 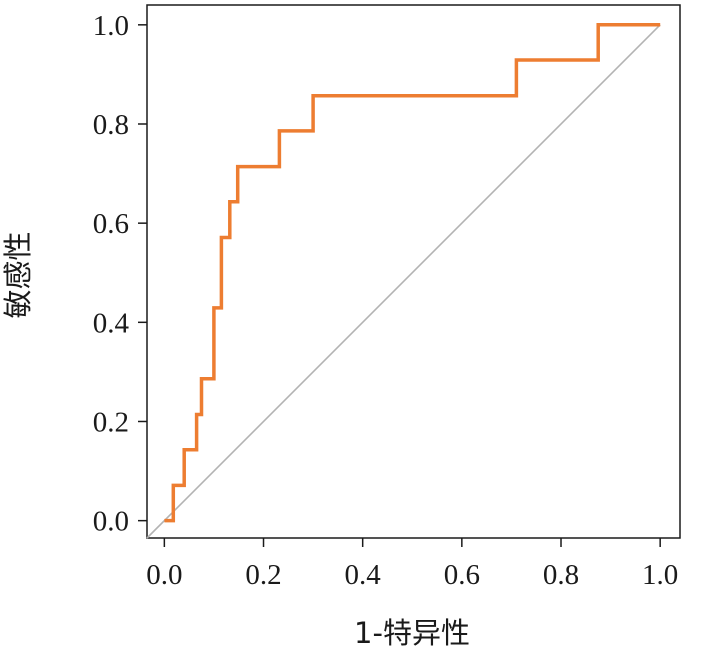 I want to click on x-ticks: 0.0 0.2 0.4 0.6 0.8 1.0, so click(x=412, y=564).